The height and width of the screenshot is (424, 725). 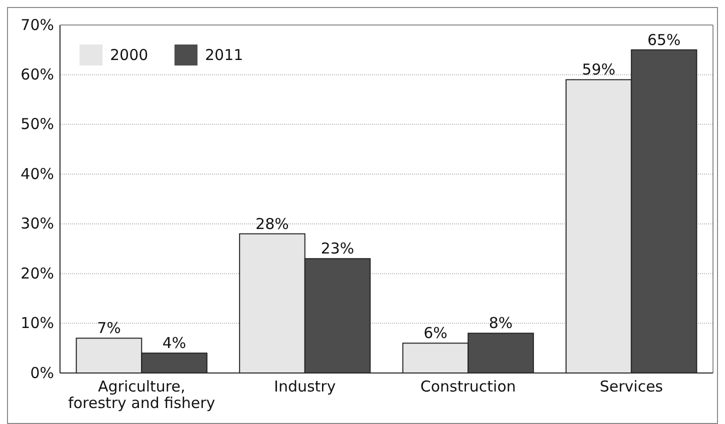 I want to click on data-label: 6%, so click(x=436, y=333).